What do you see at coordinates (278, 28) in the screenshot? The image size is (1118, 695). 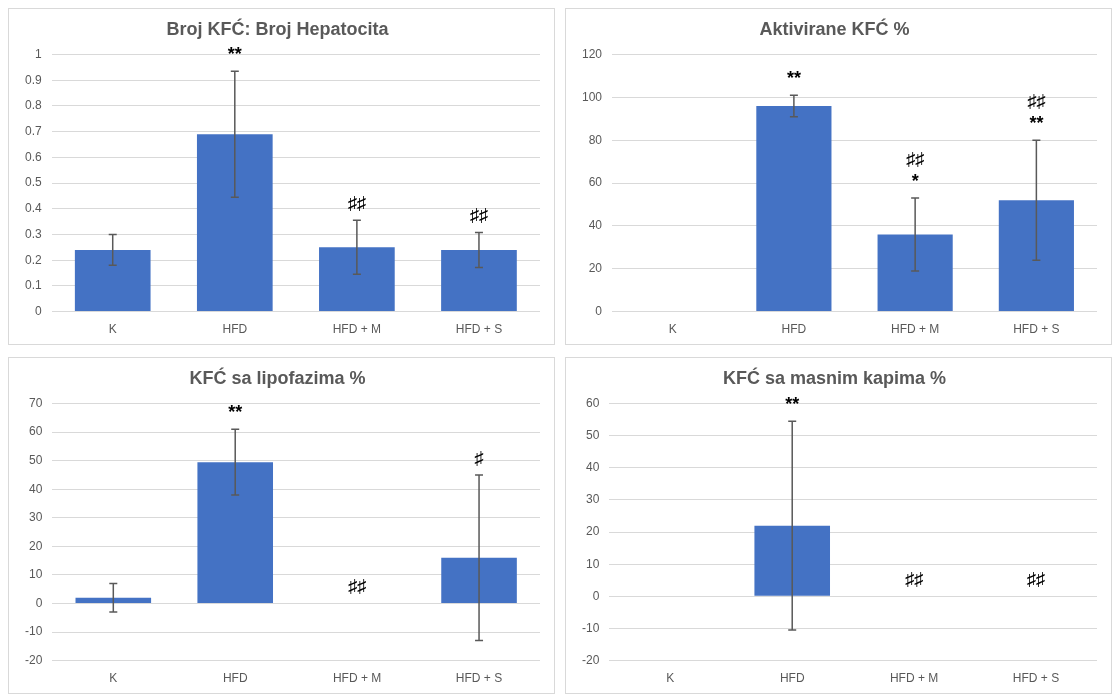 I see `chart-title: Broj KFĆ: Broj Hepatocita` at bounding box center [278, 28].